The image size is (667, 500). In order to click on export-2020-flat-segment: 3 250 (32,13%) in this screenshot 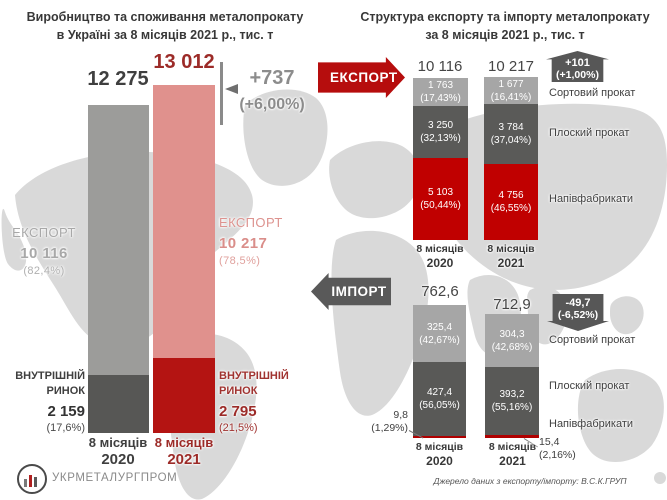, I will do `click(440, 132)`.